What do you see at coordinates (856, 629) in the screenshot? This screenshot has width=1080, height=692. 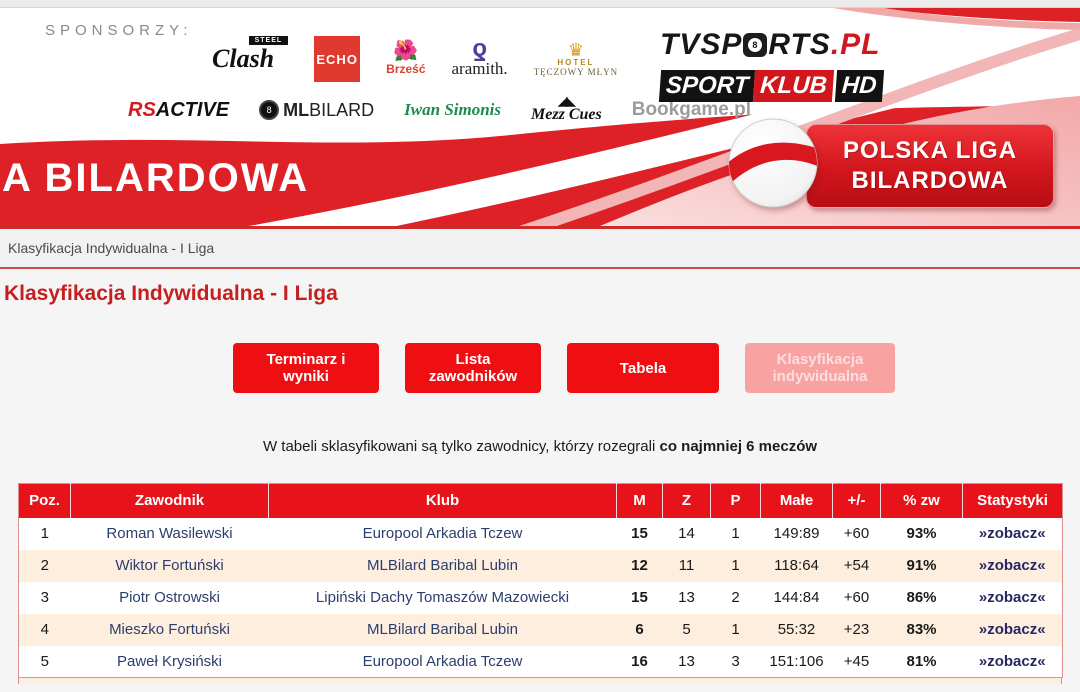 I see `cell-plusminus: +23` at bounding box center [856, 629].